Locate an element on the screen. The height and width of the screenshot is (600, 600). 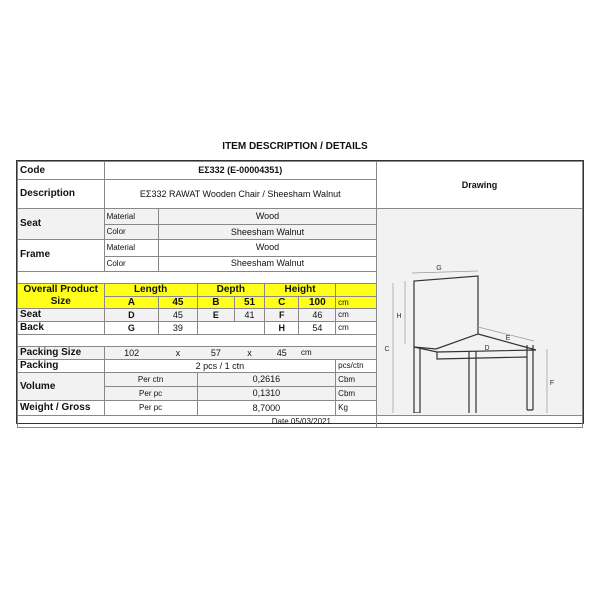
packing-width: 57 is located at coordinates (216, 353).